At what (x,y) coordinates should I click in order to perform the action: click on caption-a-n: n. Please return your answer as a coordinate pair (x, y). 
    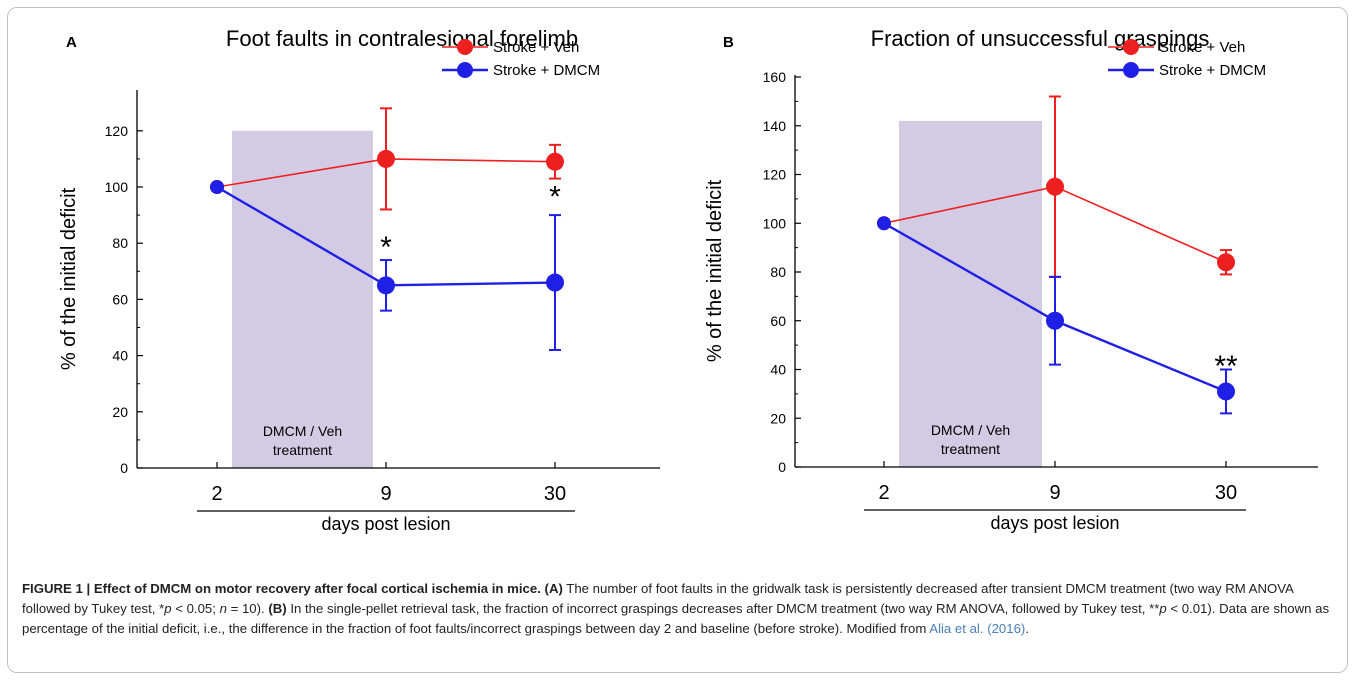
    Looking at the image, I should click on (223, 608).